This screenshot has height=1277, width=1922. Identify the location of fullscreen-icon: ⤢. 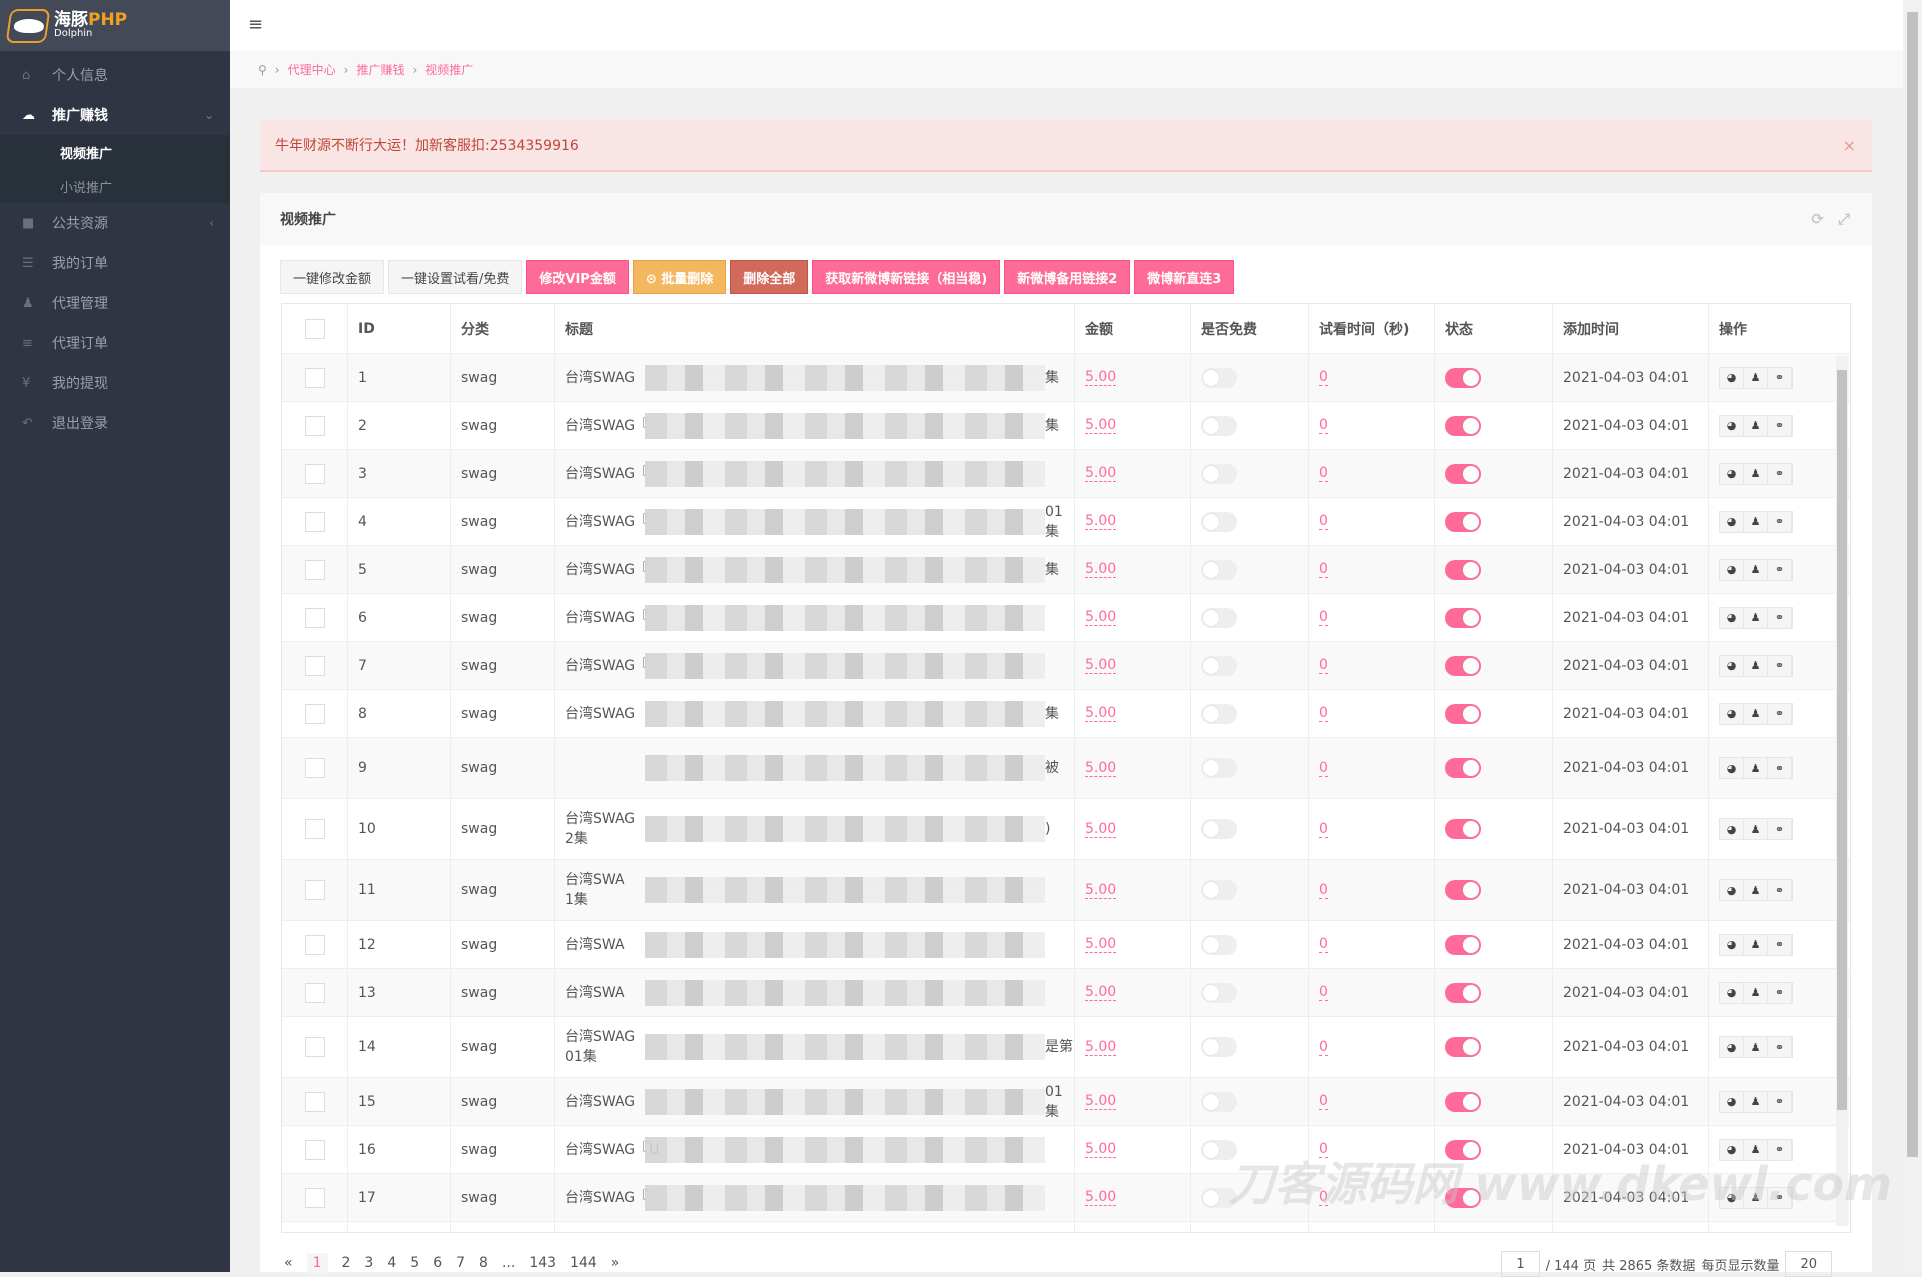
(1843, 219).